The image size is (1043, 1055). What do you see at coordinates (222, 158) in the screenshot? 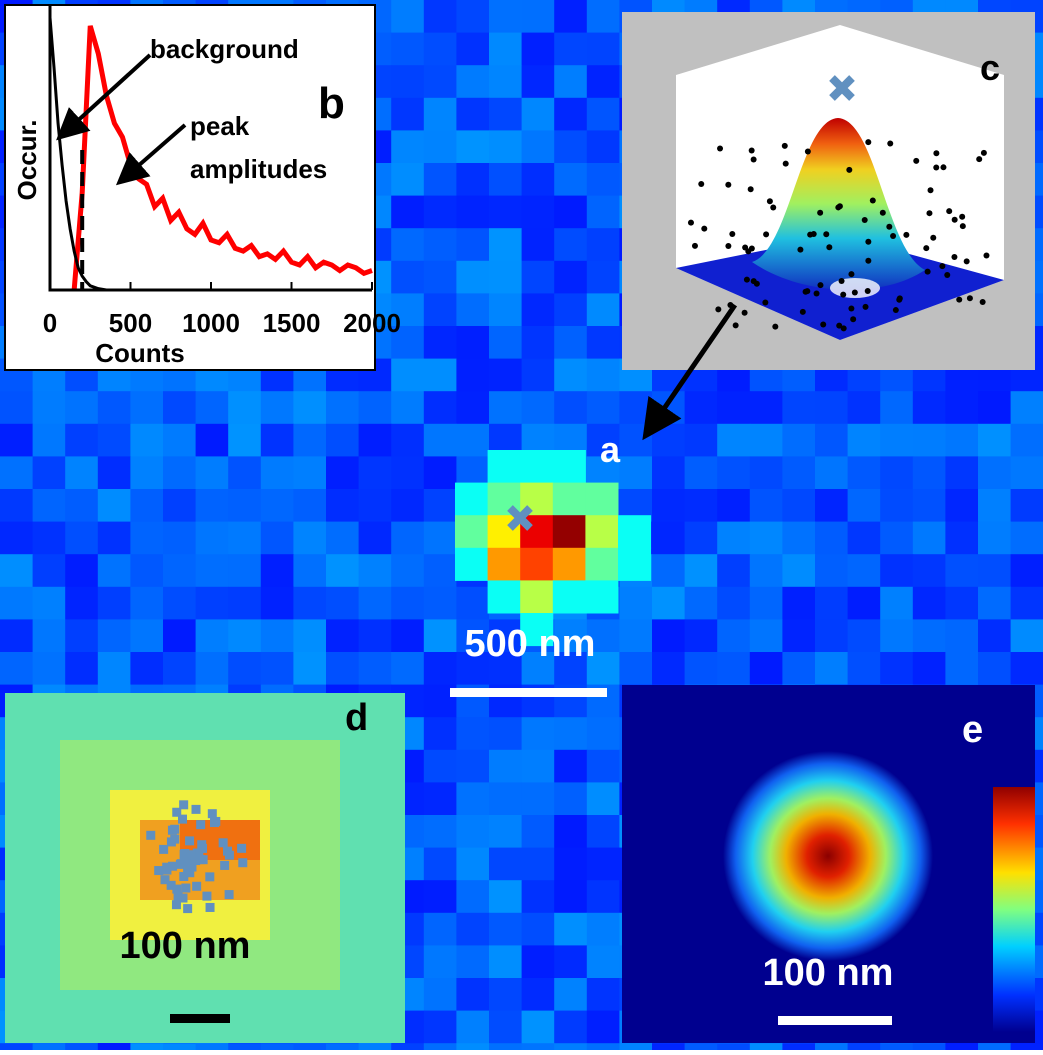
I see `line` at bounding box center [222, 158].